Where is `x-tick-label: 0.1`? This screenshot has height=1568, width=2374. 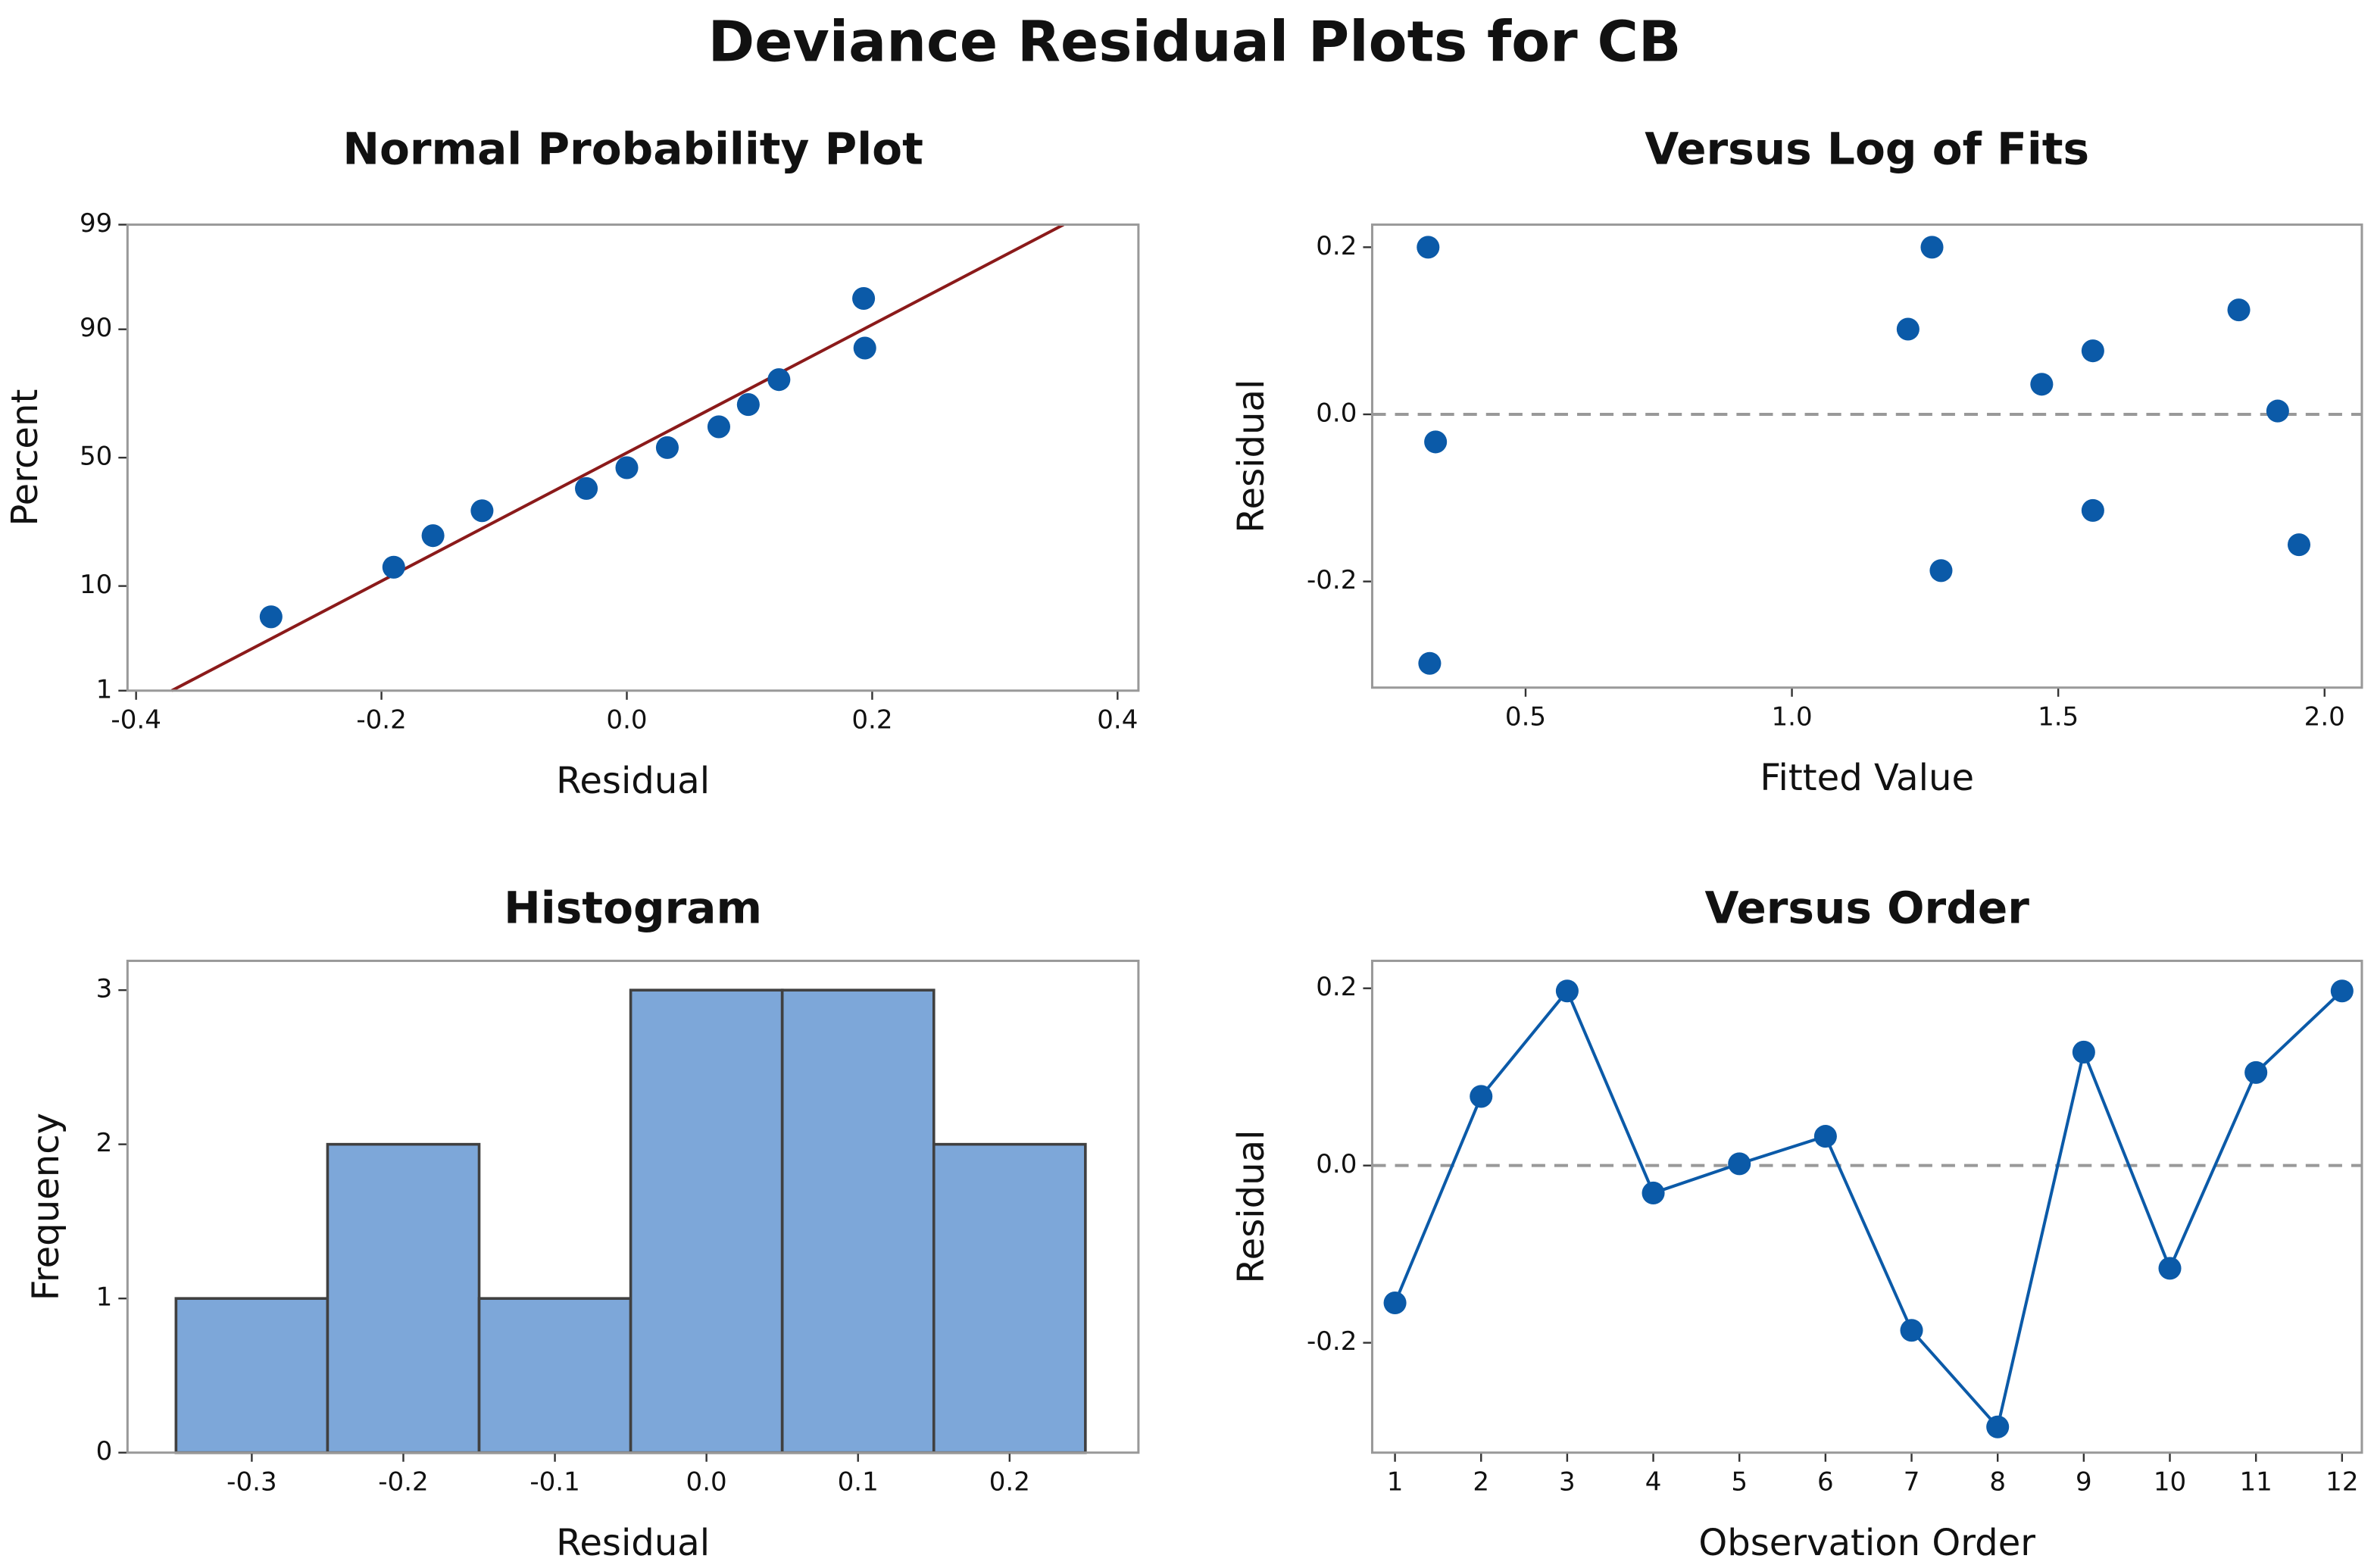 x-tick-label: 0.1 is located at coordinates (858, 1482).